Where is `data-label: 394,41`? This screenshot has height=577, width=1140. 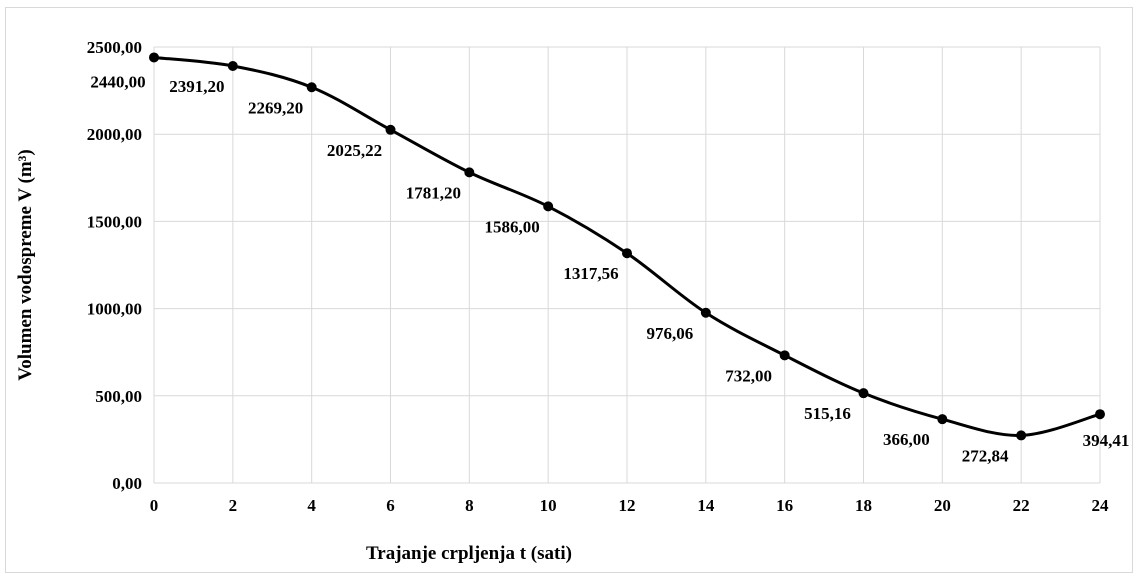 data-label: 394,41 is located at coordinates (1106, 440).